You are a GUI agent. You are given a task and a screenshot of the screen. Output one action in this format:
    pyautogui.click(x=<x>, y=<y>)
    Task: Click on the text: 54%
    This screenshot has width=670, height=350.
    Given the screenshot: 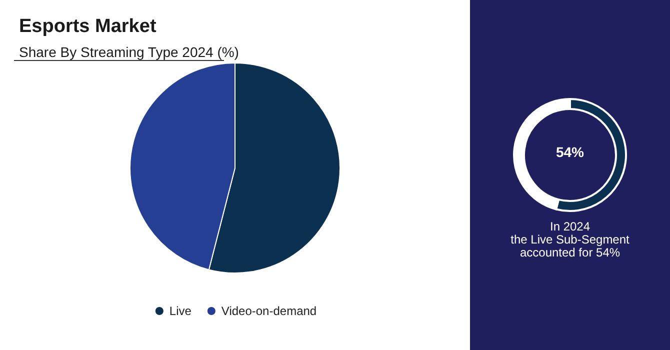 What is the action you would take?
    pyautogui.click(x=570, y=152)
    